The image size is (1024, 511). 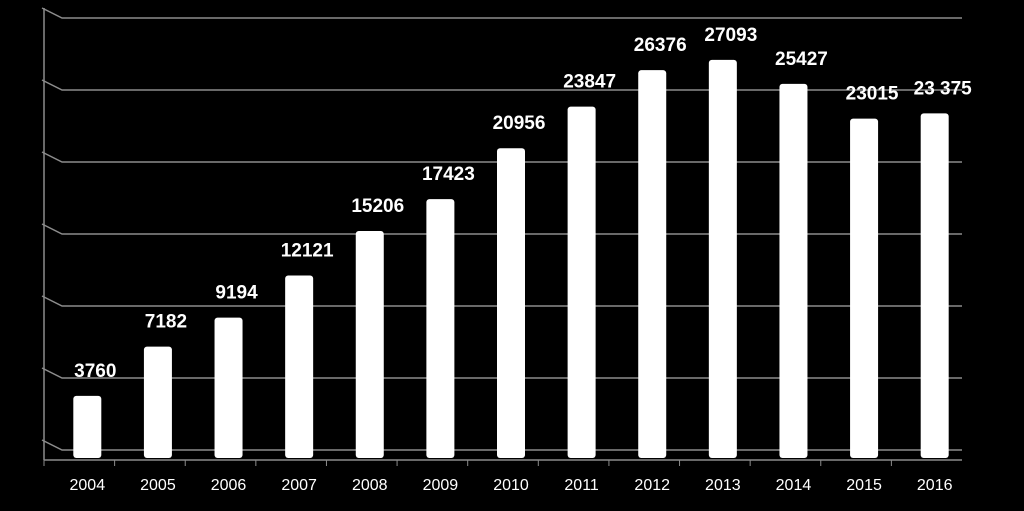 What do you see at coordinates (88, 485) in the screenshot?
I see `x-tick-label: 2004` at bounding box center [88, 485].